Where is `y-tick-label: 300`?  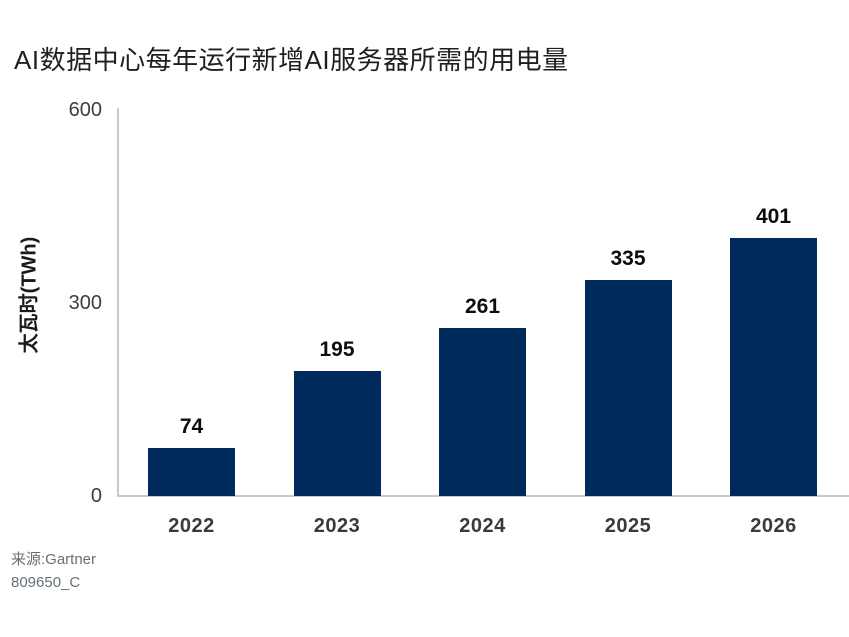
y-tick-label: 300 is located at coordinates (85, 303).